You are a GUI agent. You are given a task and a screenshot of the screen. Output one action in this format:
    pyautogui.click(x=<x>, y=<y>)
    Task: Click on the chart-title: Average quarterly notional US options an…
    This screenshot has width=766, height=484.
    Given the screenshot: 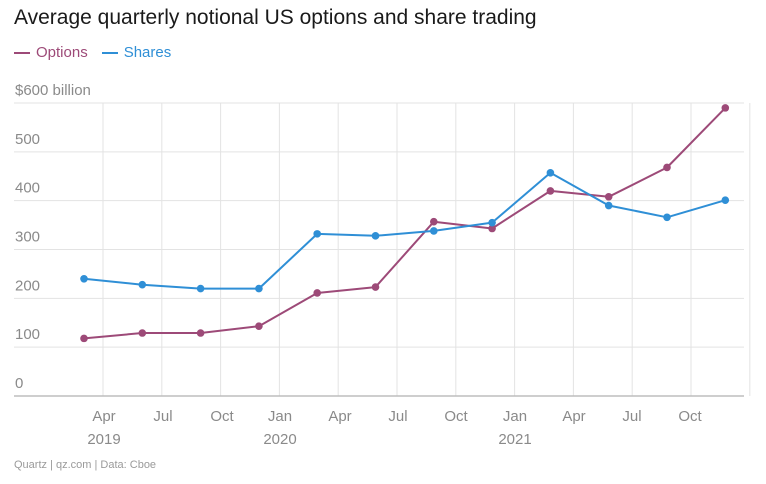 What is the action you would take?
    pyautogui.click(x=275, y=17)
    